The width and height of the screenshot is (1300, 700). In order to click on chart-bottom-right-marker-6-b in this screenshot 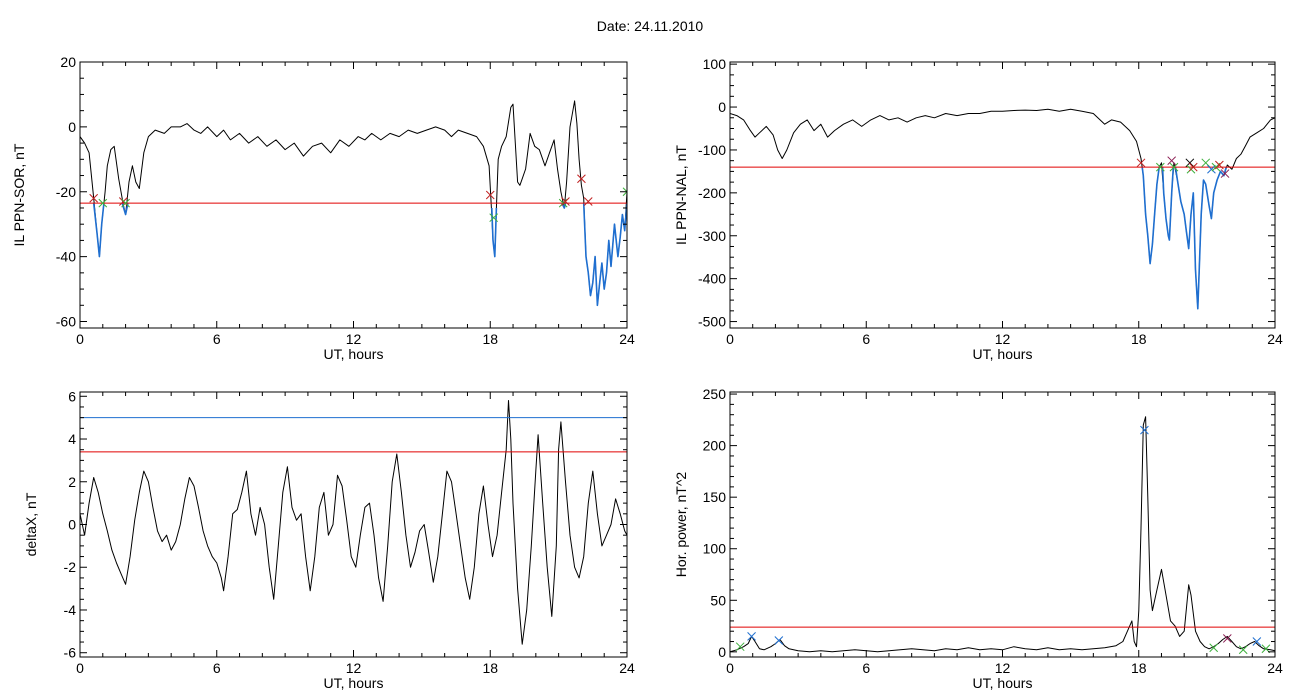, I will do `click(1243, 650)`.